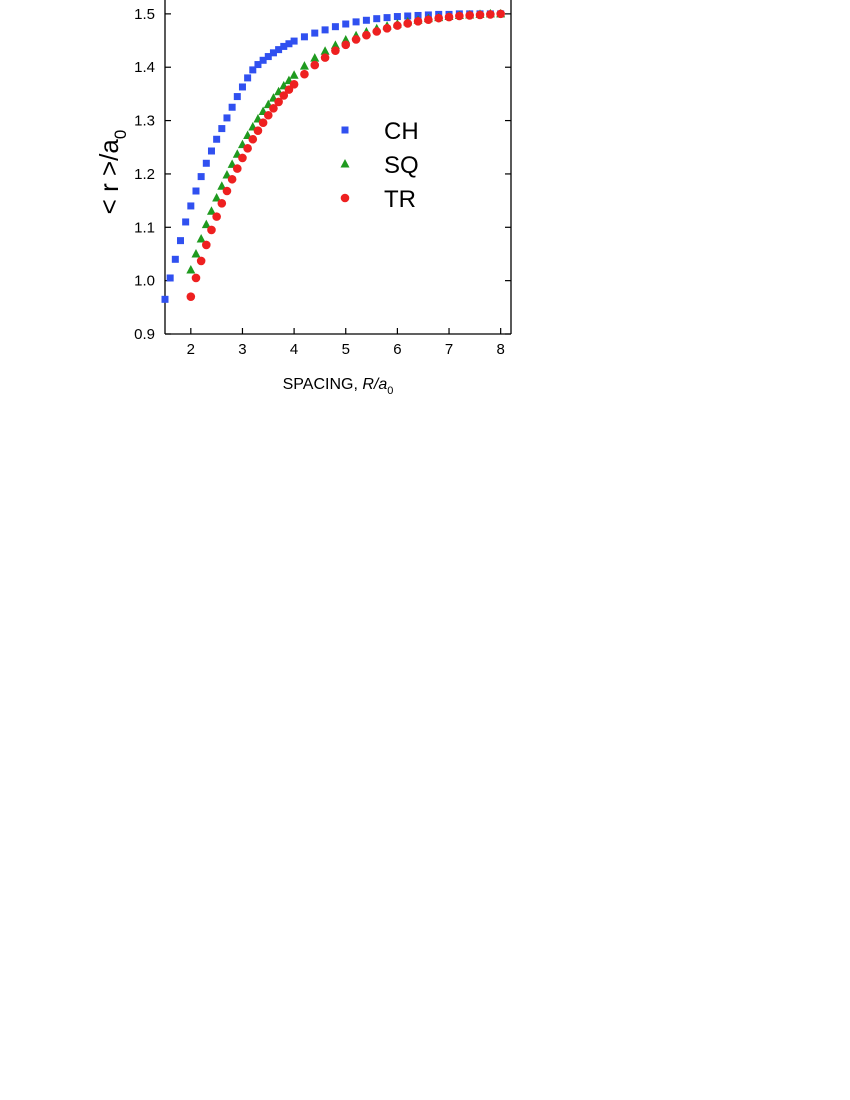 Image resolution: width=850 pixels, height=1100 pixels. What do you see at coordinates (144, 67) in the screenshot?
I see `y-tick-label: 1.4` at bounding box center [144, 67].